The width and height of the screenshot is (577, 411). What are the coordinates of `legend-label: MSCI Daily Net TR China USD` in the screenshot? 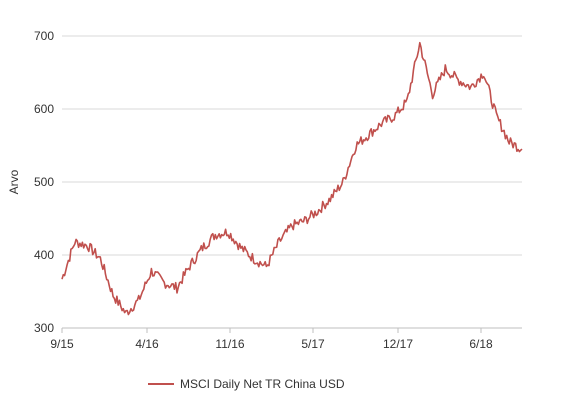 It's located at (262, 384).